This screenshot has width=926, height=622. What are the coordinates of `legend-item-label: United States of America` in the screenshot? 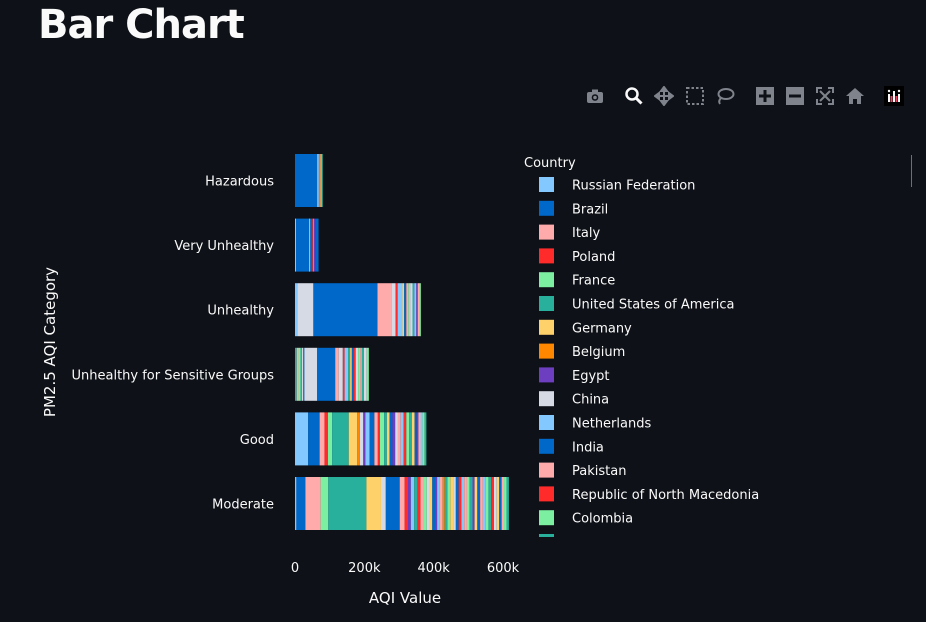 It's located at (653, 305).